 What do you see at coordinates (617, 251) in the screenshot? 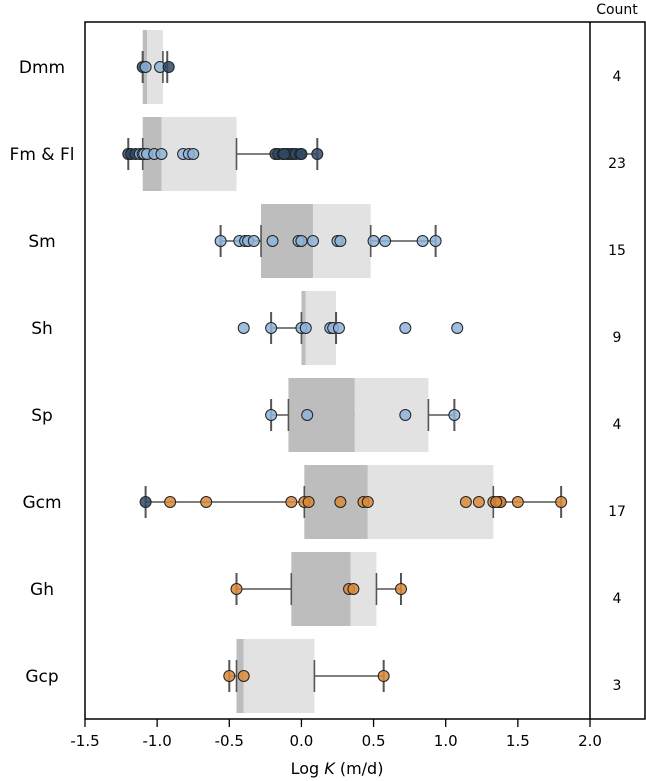
I see `count-value: 15` at bounding box center [617, 251].